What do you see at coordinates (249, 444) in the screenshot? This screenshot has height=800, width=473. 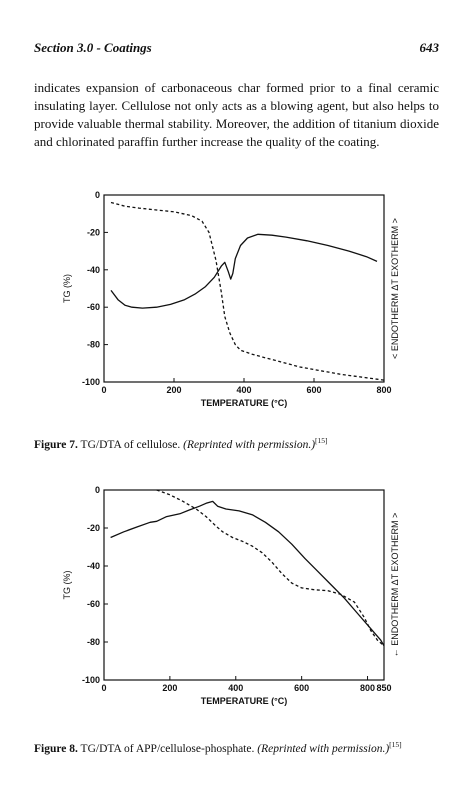 I see `figure-7-caption-note: (Reprinted with permission.)` at bounding box center [249, 444].